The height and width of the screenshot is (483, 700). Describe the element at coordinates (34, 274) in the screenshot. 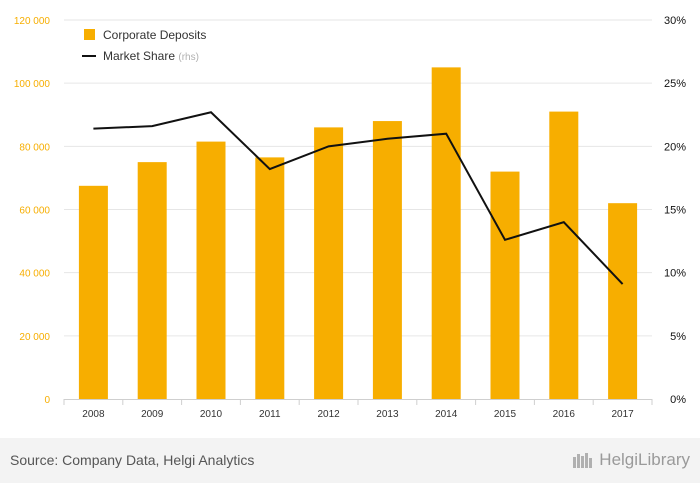

I see `y-left-tick-label: 40 000` at that location.